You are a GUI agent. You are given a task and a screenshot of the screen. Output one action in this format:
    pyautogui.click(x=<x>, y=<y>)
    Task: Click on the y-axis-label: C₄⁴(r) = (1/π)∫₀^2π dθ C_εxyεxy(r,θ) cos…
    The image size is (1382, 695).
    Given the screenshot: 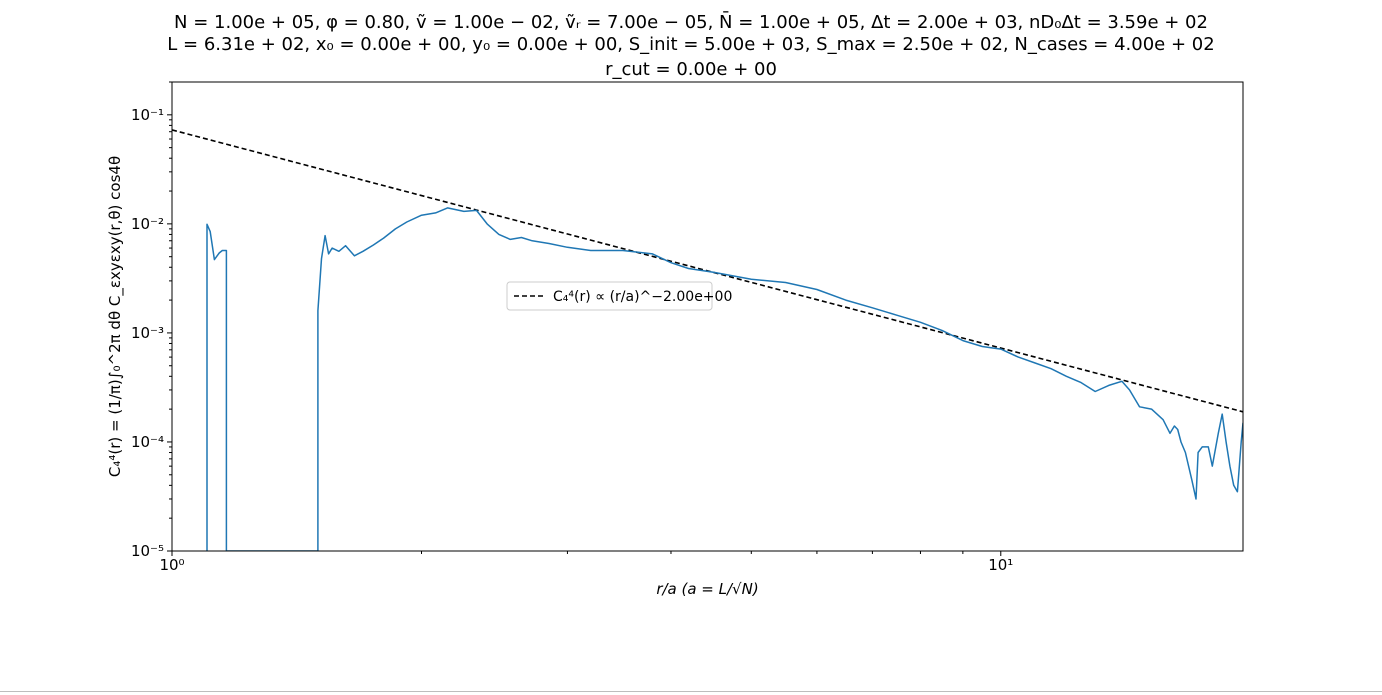 What is the action you would take?
    pyautogui.click(x=115, y=316)
    